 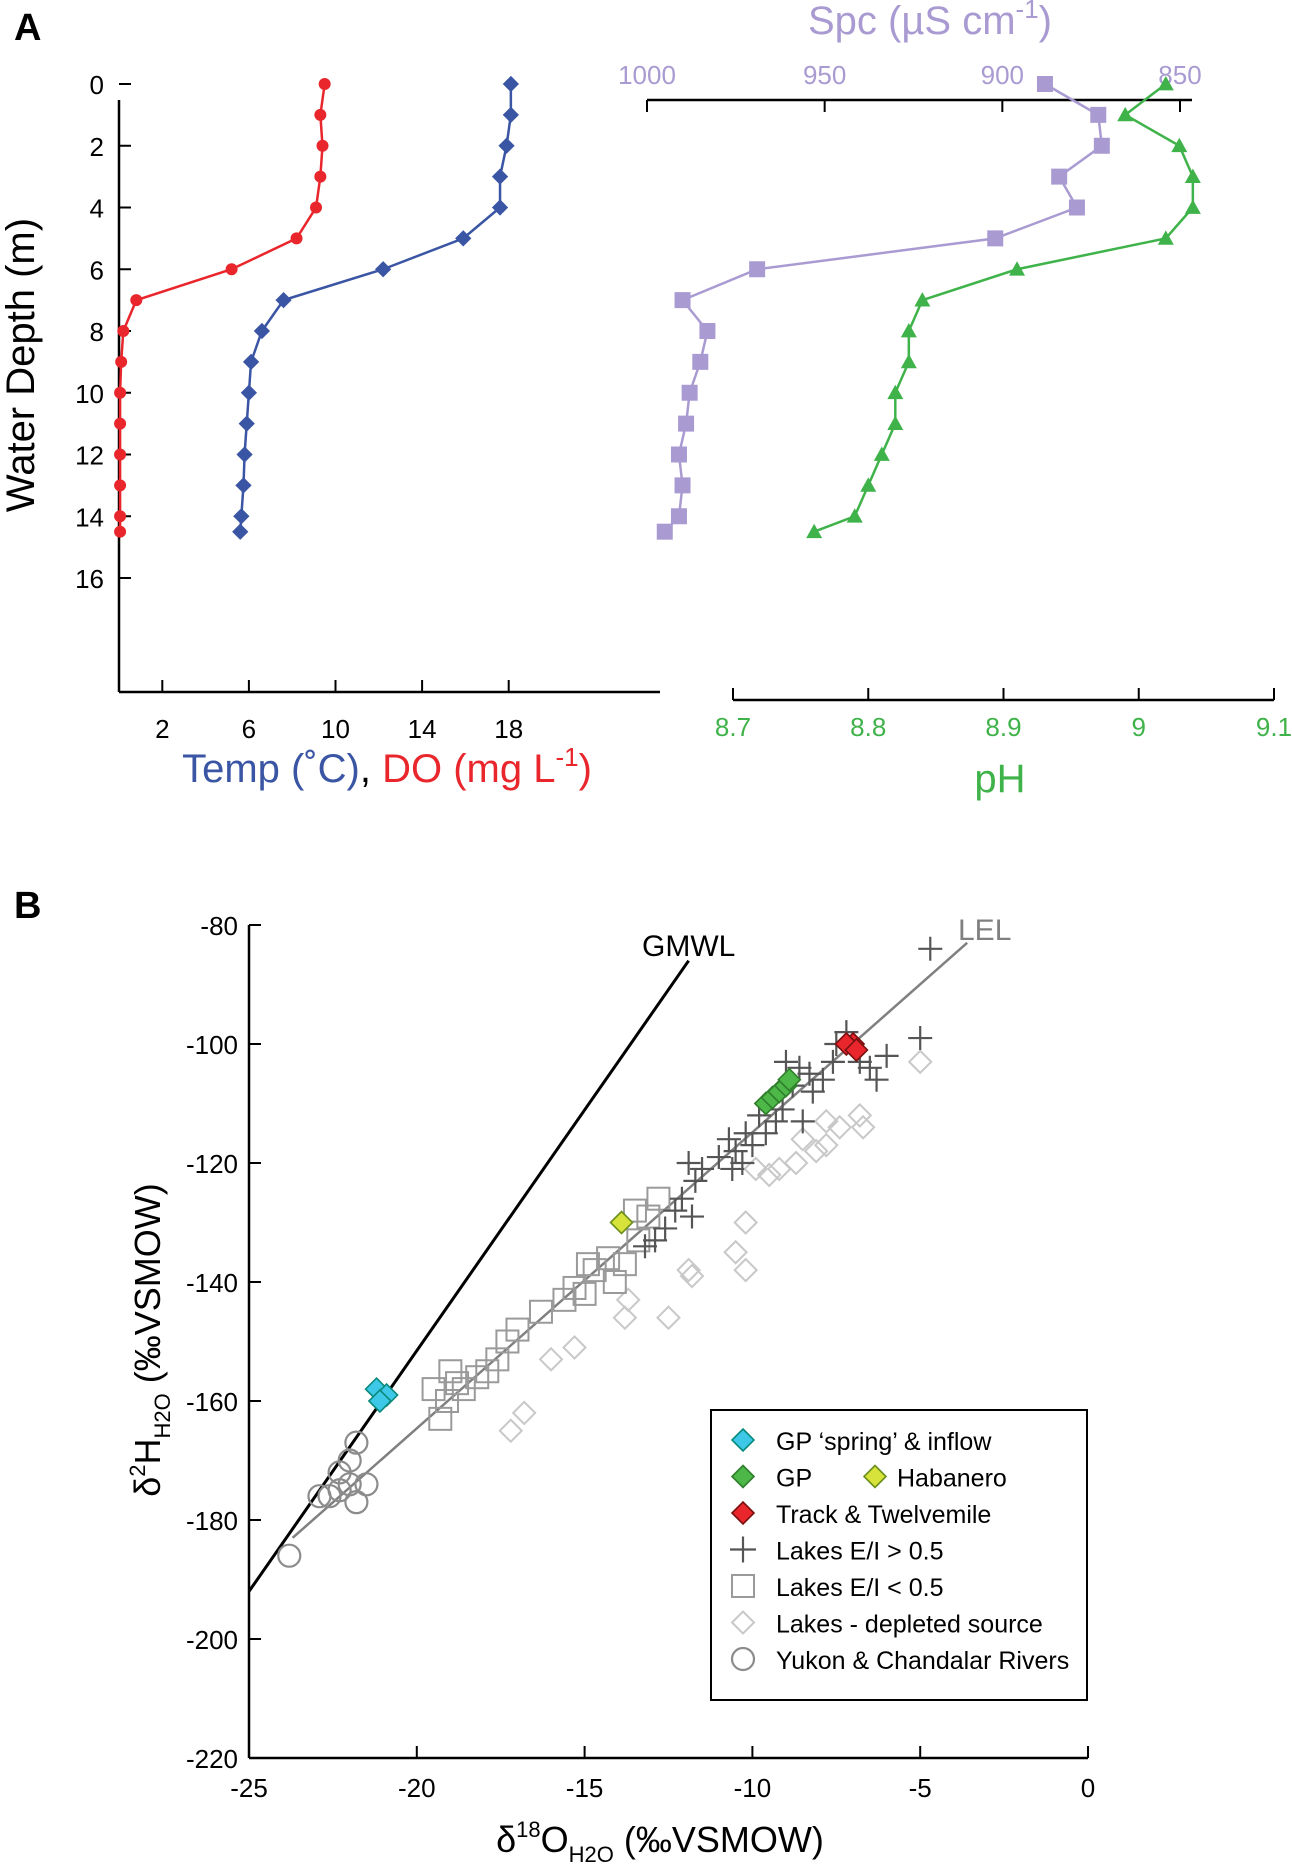 I want to click on temp-line, so click(x=375, y=308).